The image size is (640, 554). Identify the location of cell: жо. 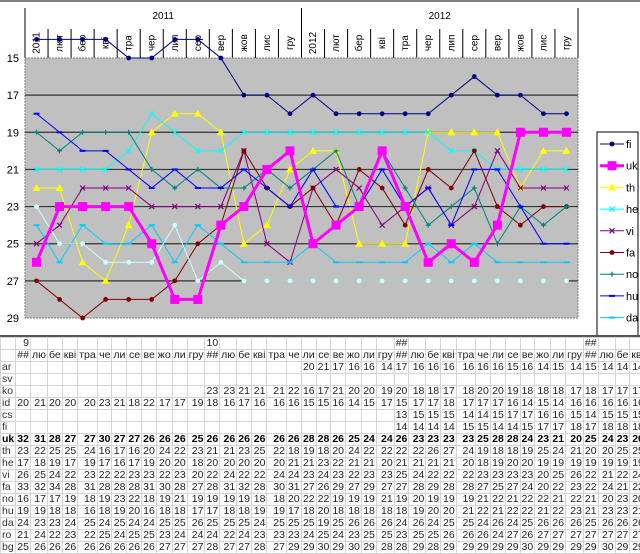
(354, 356).